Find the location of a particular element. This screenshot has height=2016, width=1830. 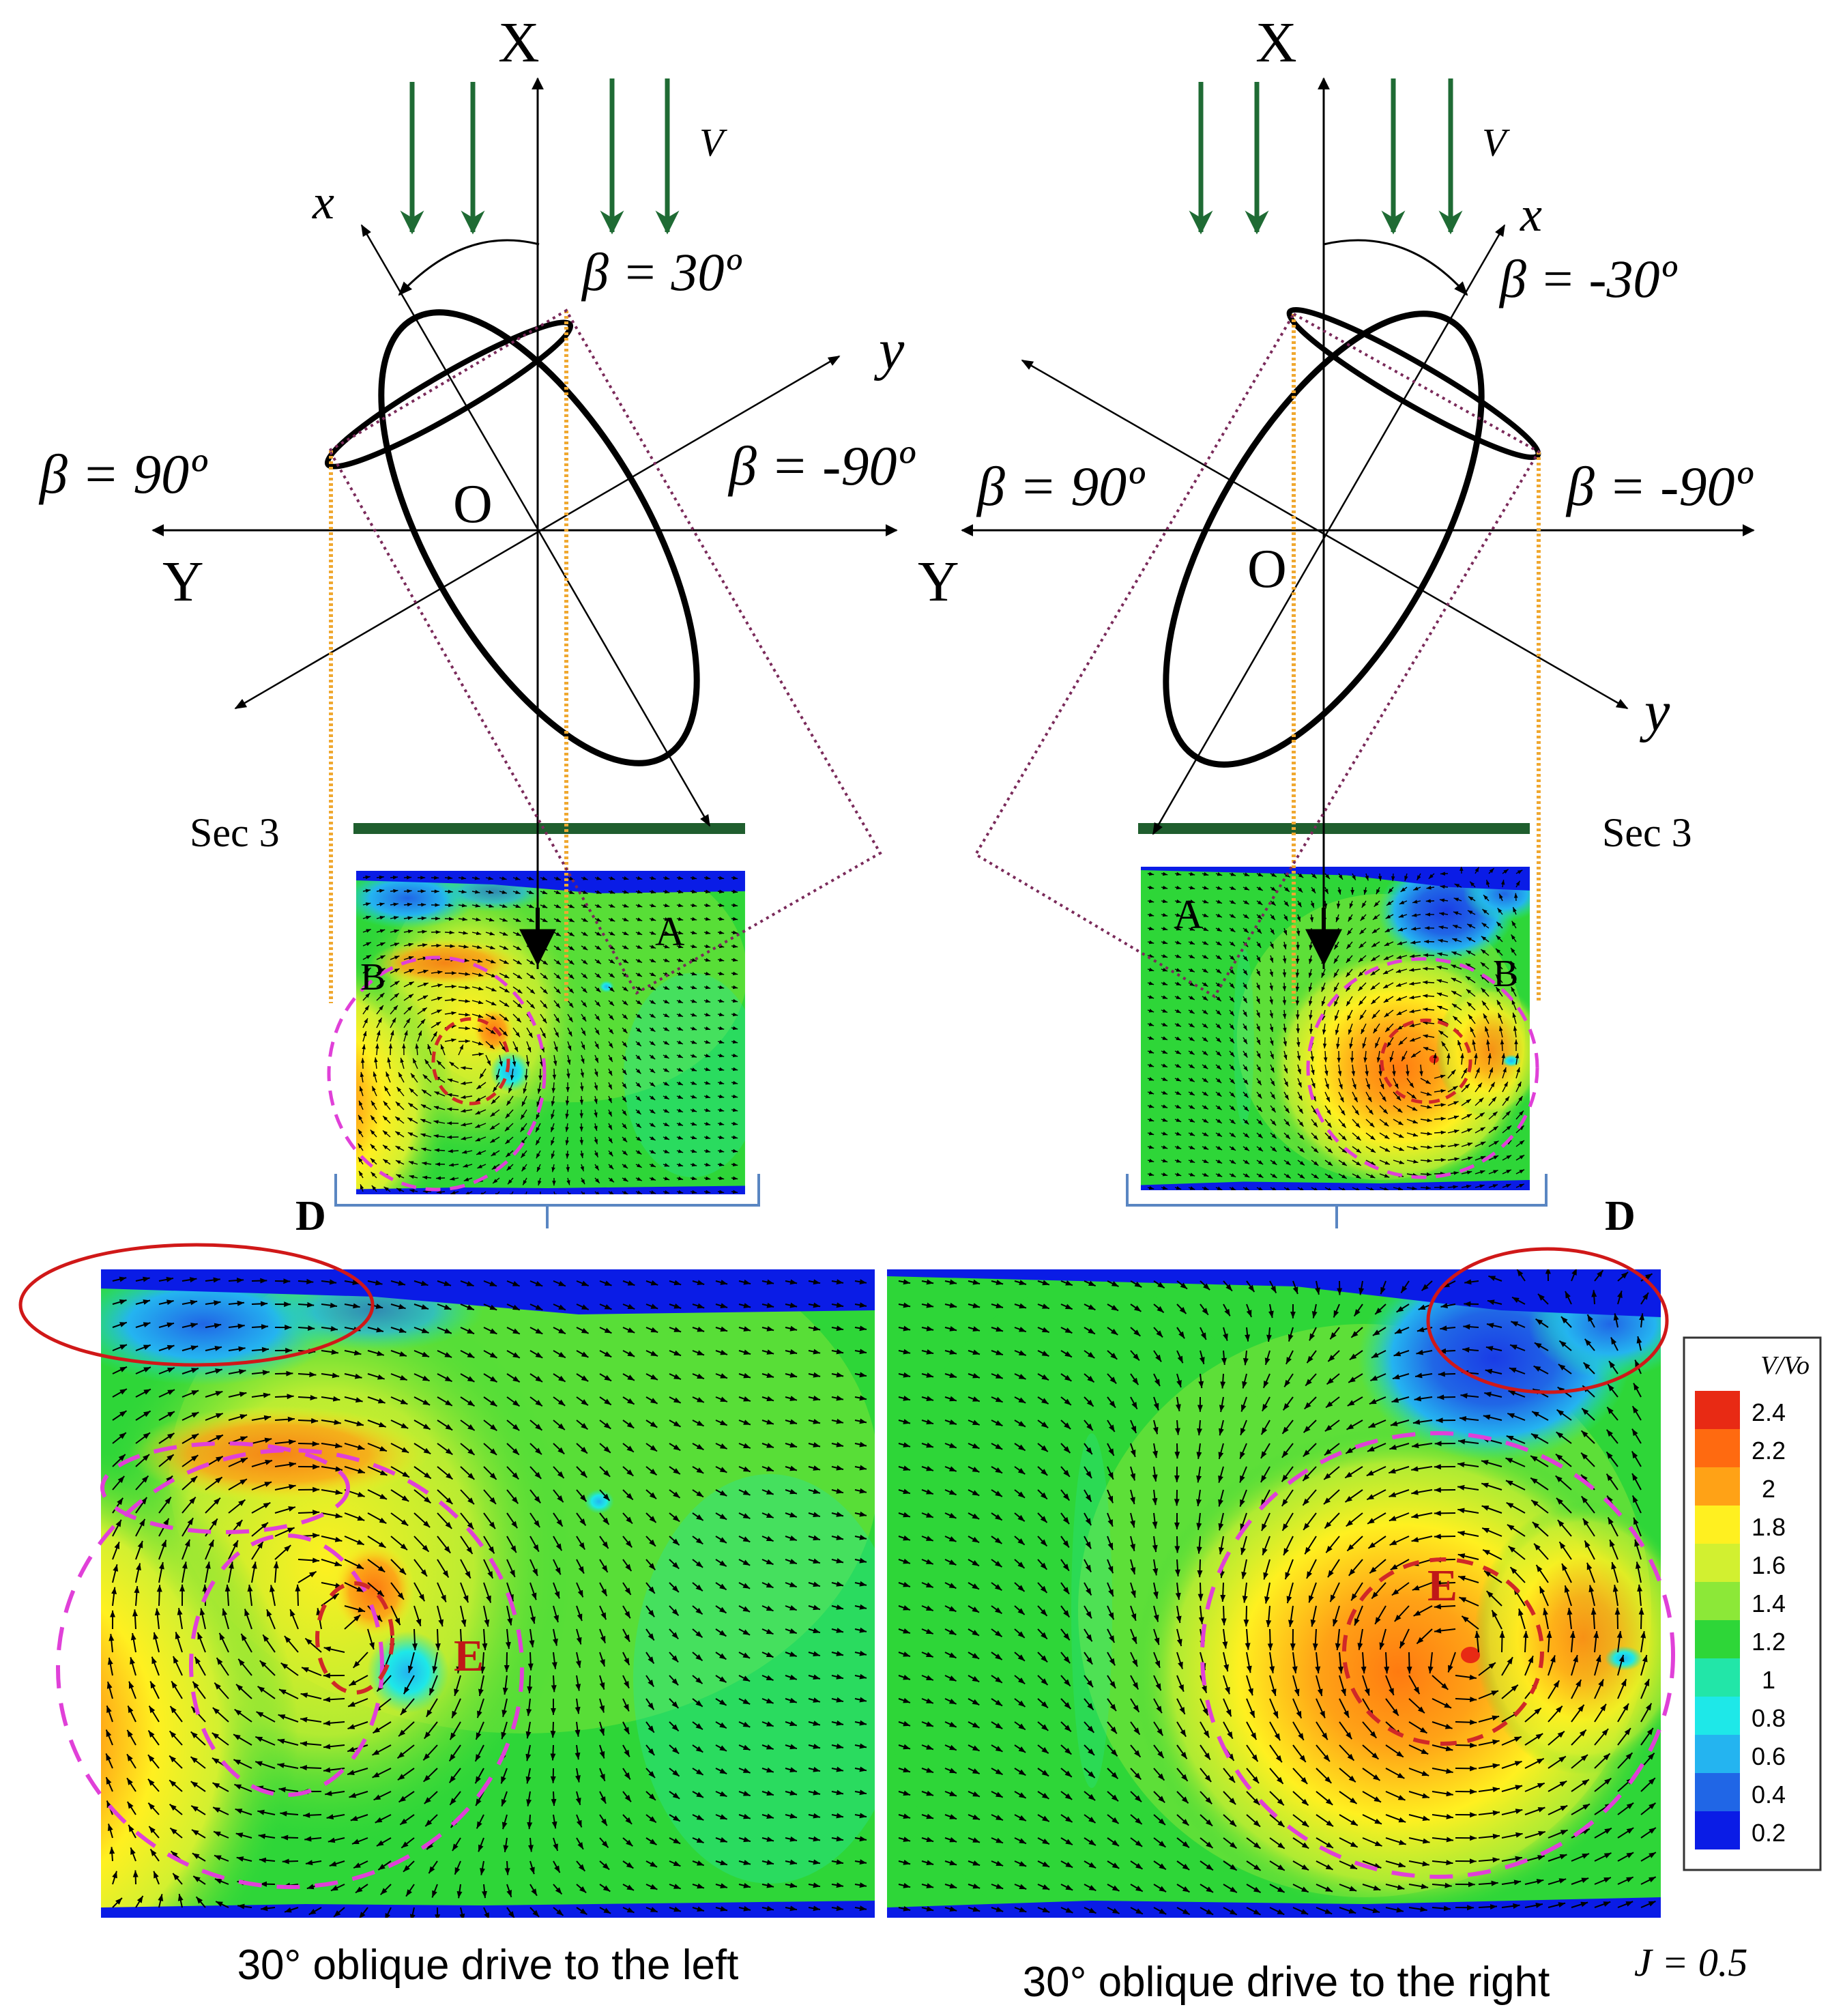

label-A-right: A is located at coordinates (1188, 914).